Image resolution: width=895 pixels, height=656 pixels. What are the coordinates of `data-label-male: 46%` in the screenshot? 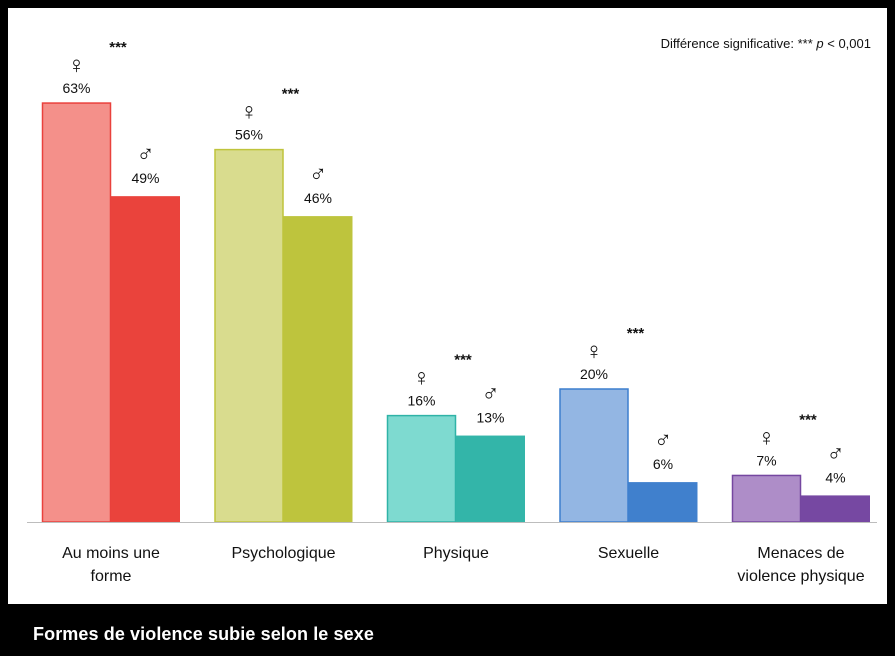 It's located at (318, 198).